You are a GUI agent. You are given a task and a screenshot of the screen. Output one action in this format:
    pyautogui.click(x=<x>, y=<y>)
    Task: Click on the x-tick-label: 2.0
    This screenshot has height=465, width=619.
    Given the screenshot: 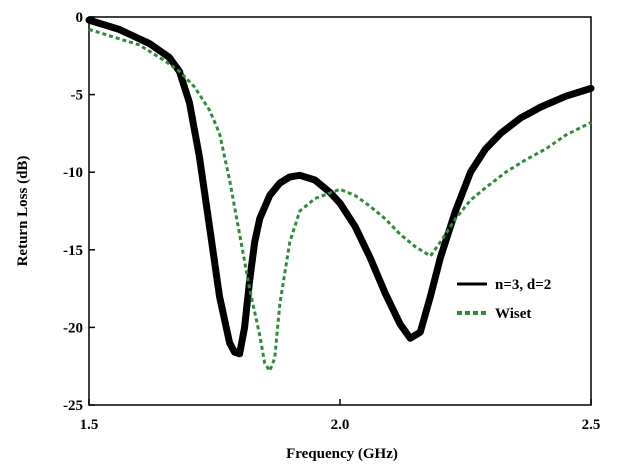 What is the action you would take?
    pyautogui.click(x=340, y=425)
    